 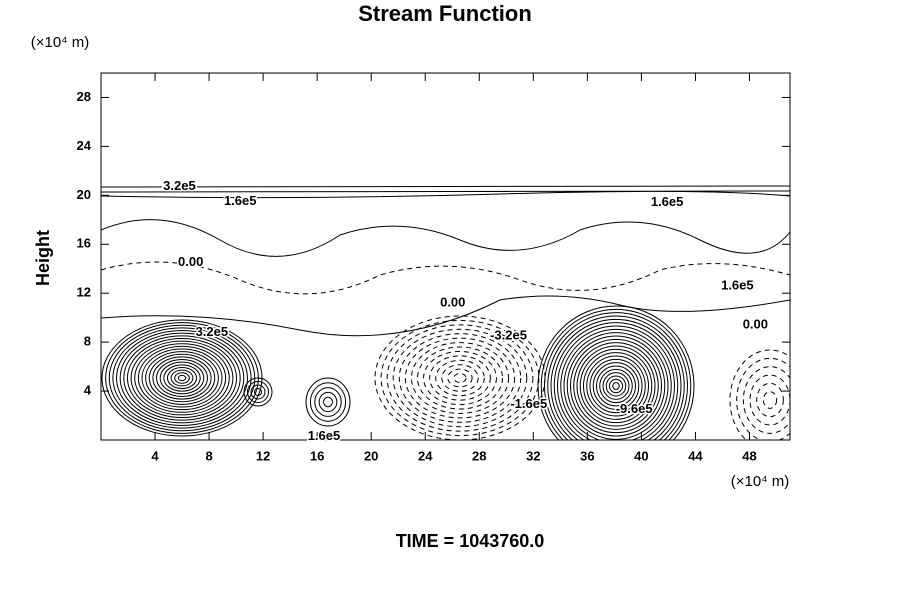 What do you see at coordinates (84, 194) in the screenshot?
I see `y-tick-label: 20` at bounding box center [84, 194].